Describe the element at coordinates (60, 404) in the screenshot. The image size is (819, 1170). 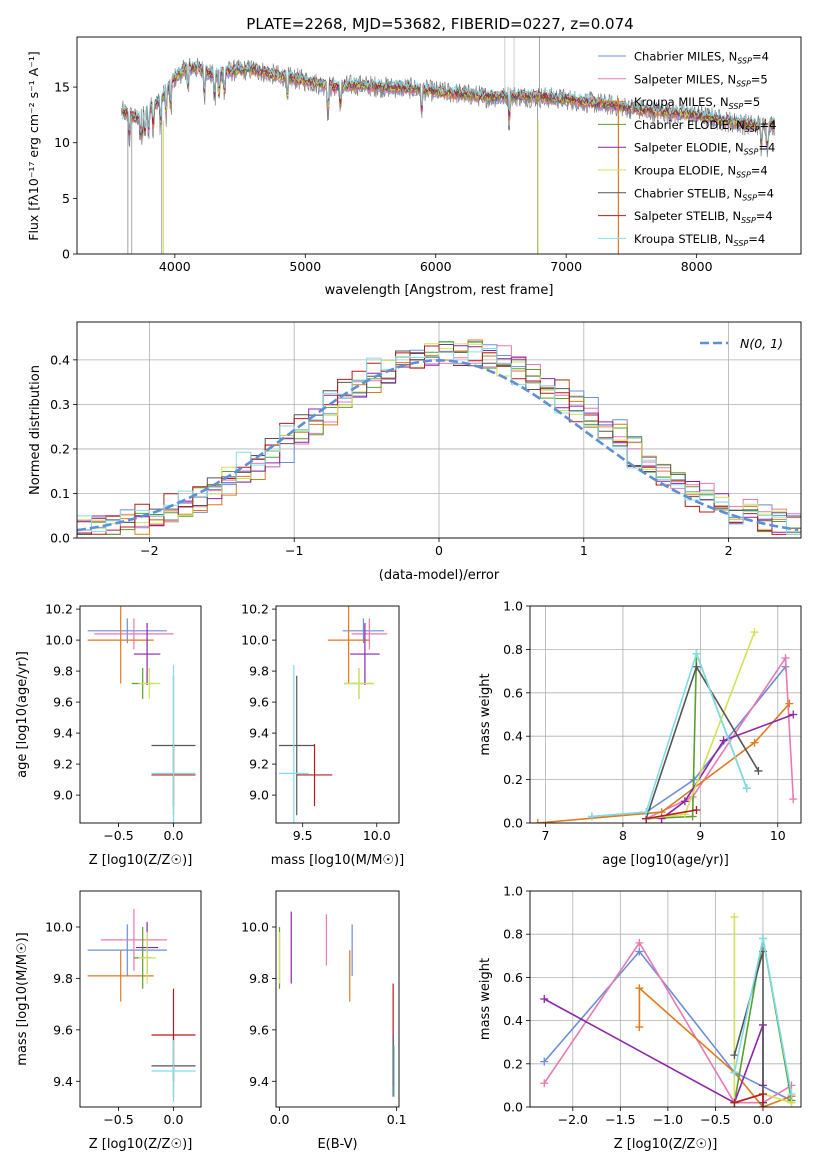
I see `y-tick-label: 0.3` at that location.